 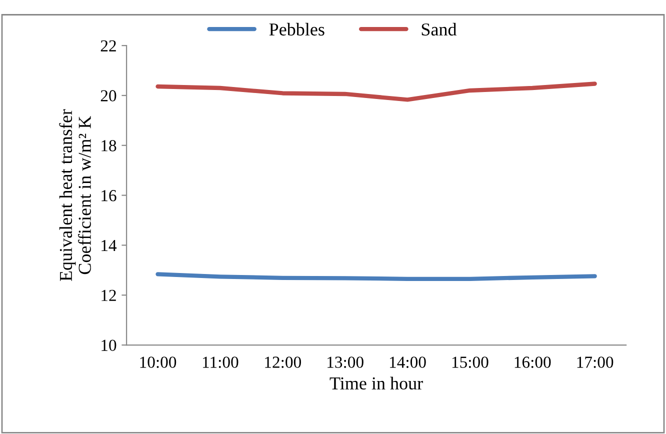 I want to click on x-axis-title: Time in hour, so click(x=376, y=383).